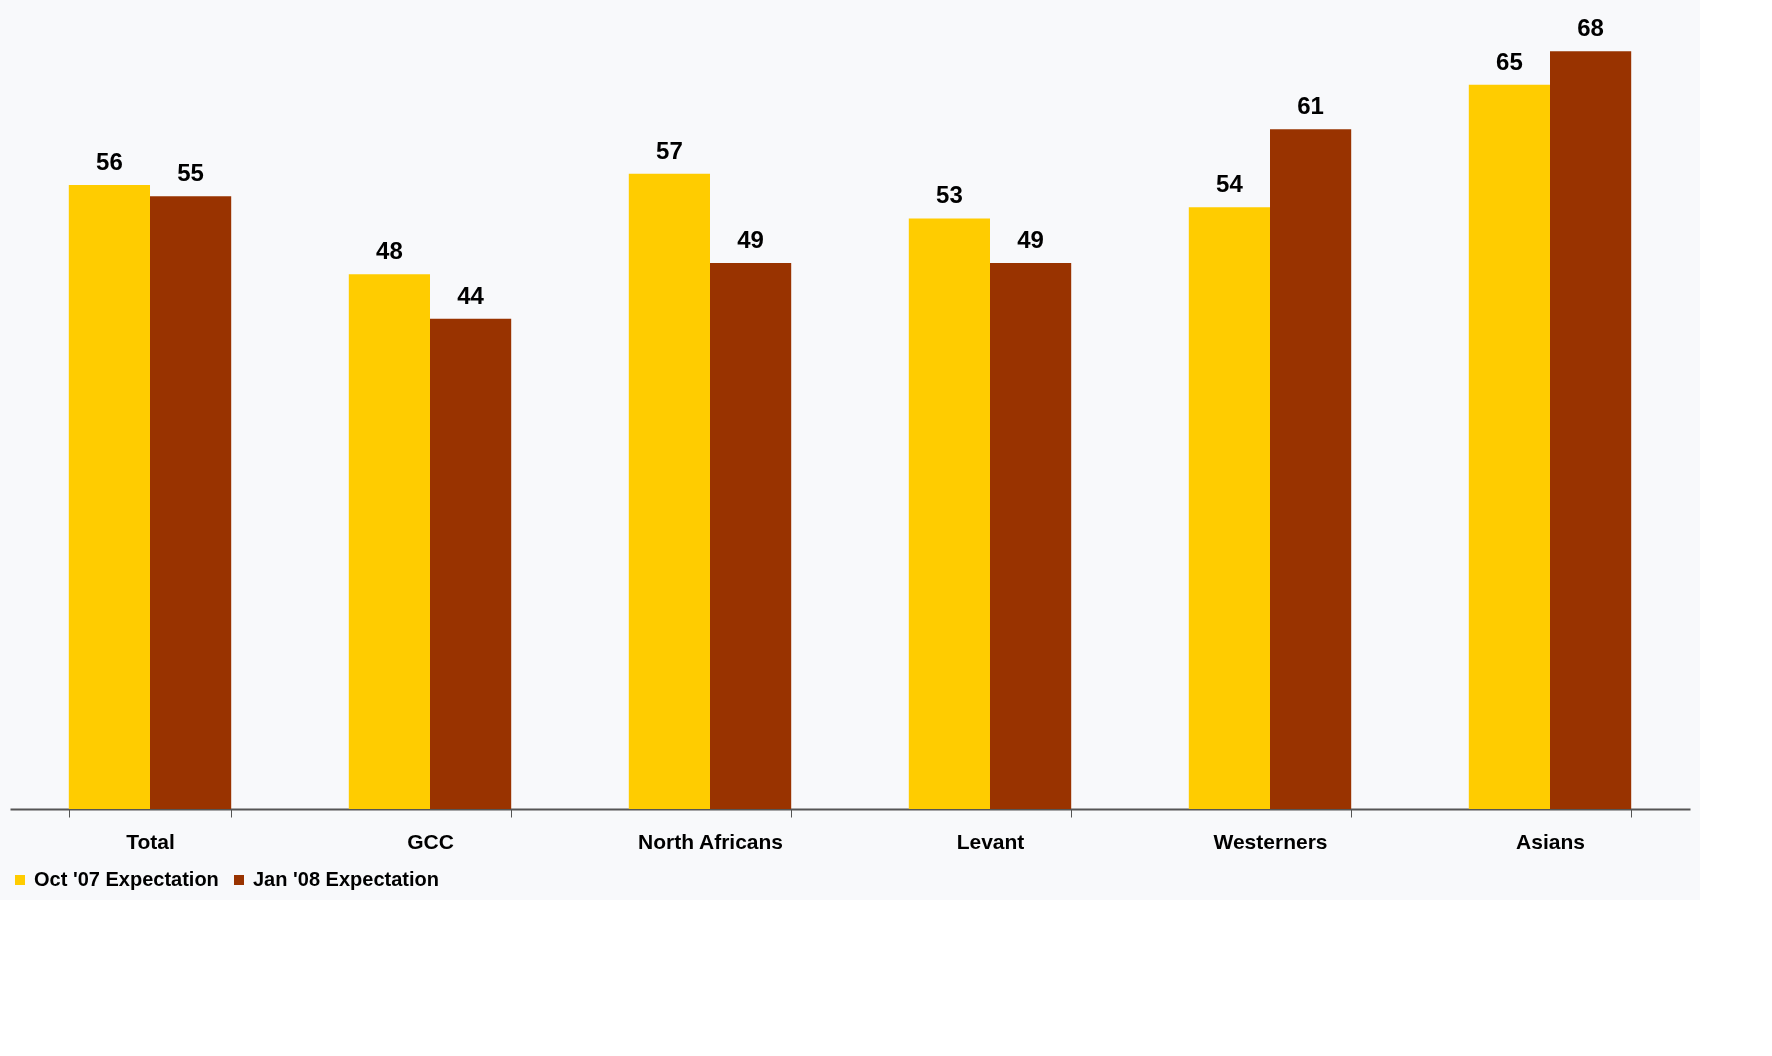 This screenshot has width=1772, height=1056. I want to click on data-label: 65, so click(1509, 61).